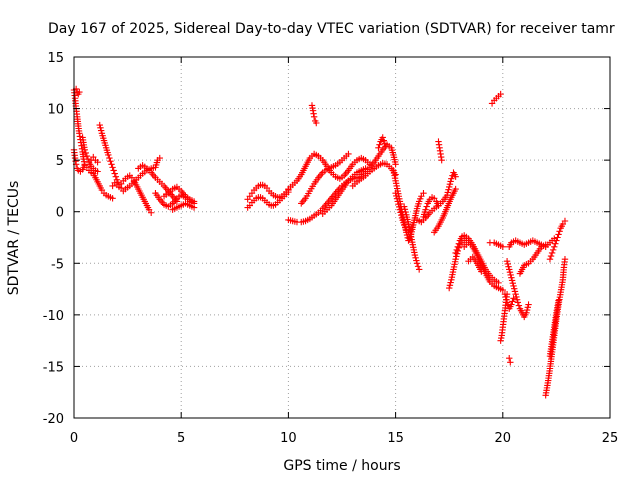  I want to click on x-tick-label: 5, so click(181, 438).